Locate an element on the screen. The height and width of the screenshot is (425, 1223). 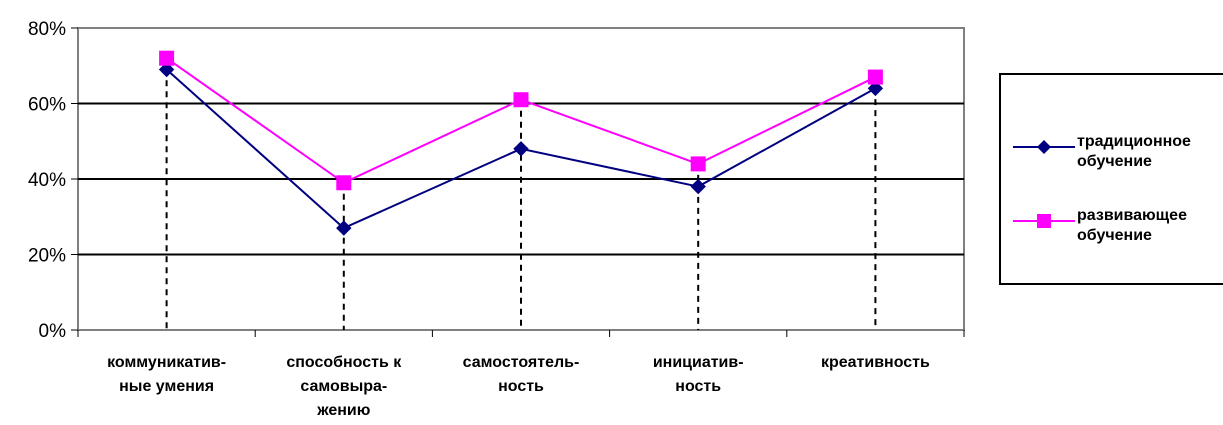
y-axis-ticks: 0% 20% 40% 60% 80% is located at coordinates (53, 180).